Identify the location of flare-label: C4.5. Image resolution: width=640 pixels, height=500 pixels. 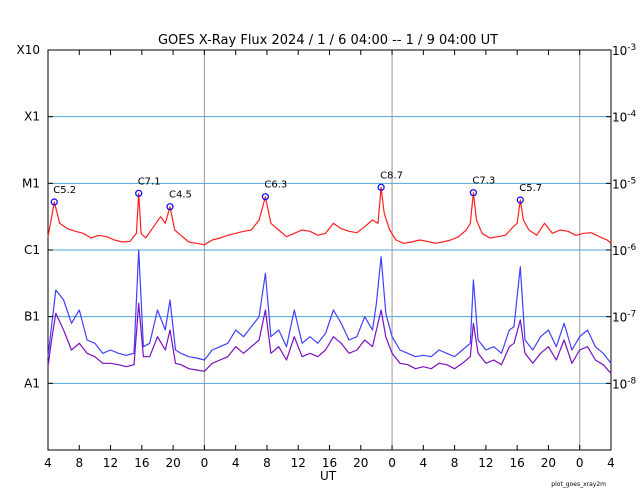
(180, 195).